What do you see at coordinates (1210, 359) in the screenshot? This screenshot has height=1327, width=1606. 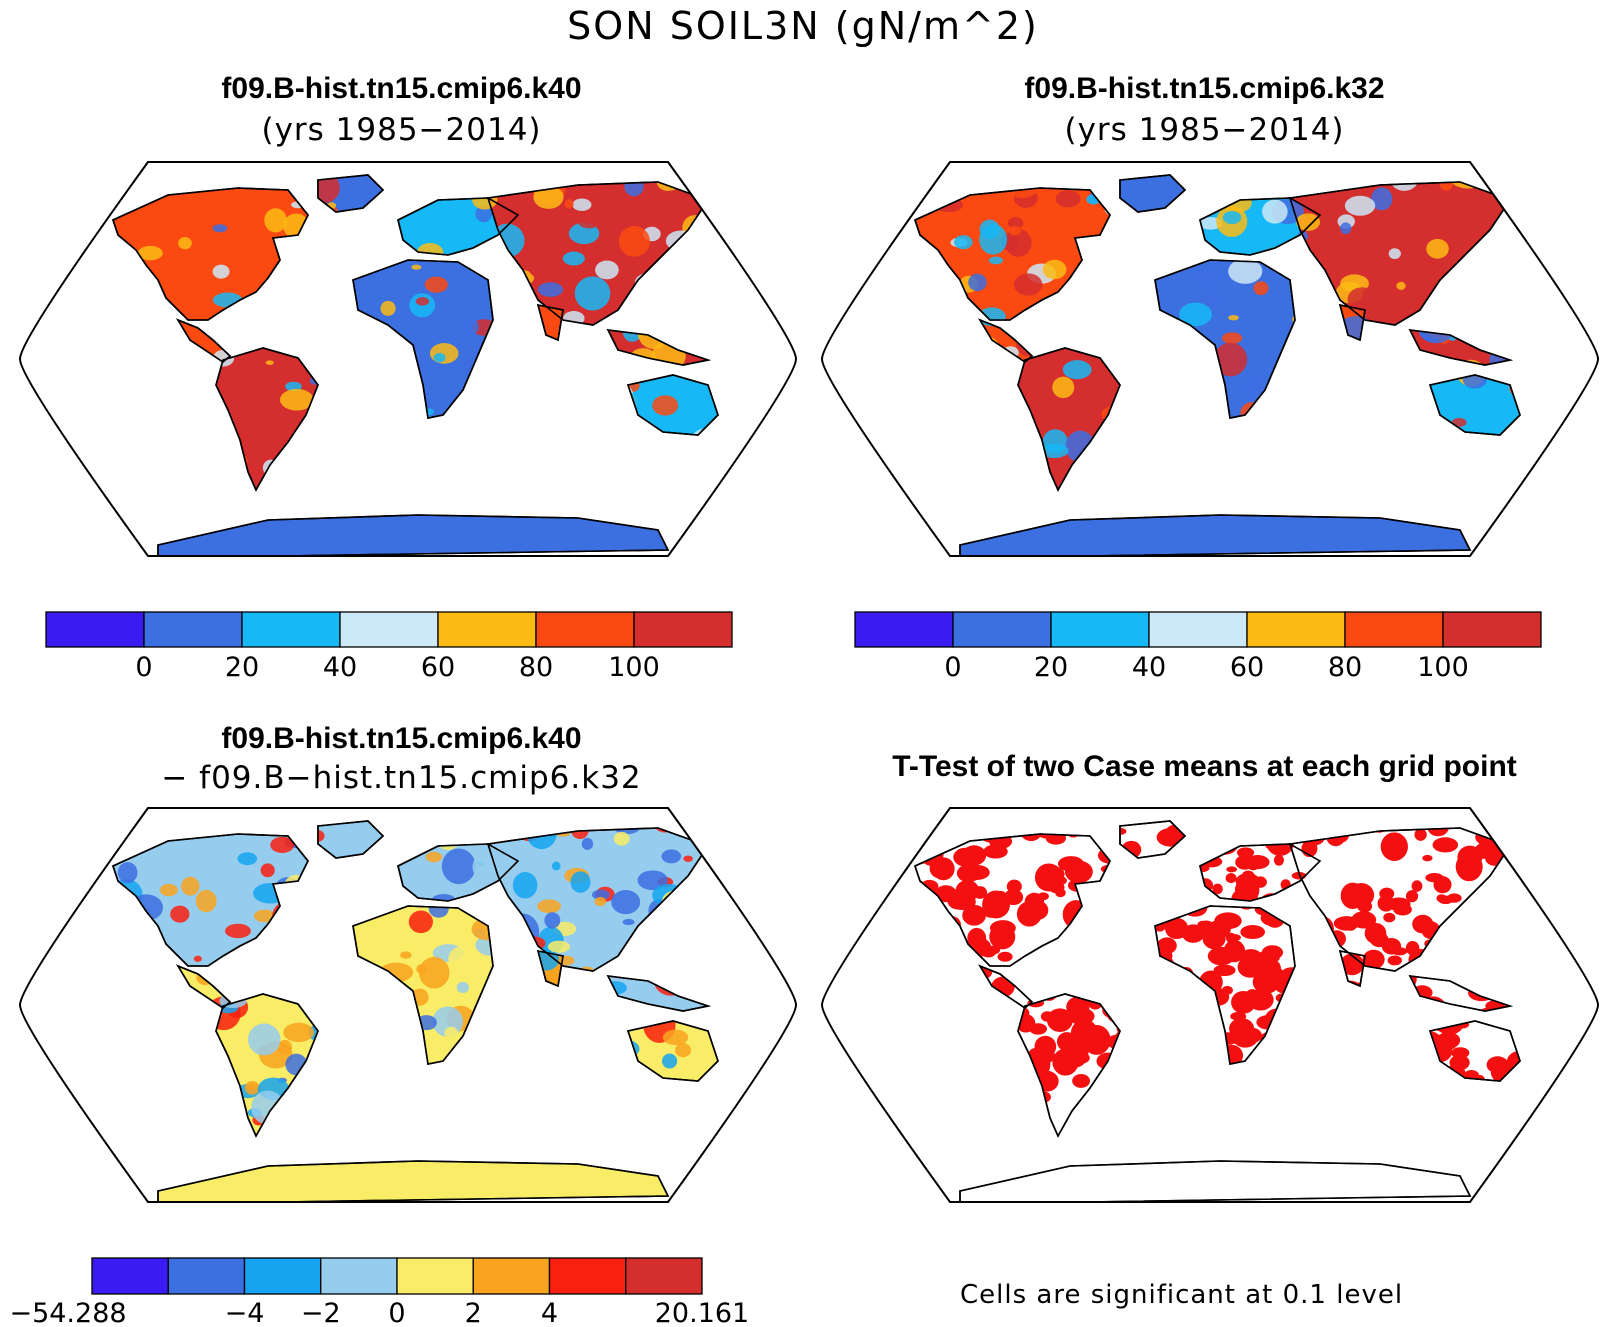 I see `map-panel-case-k32` at bounding box center [1210, 359].